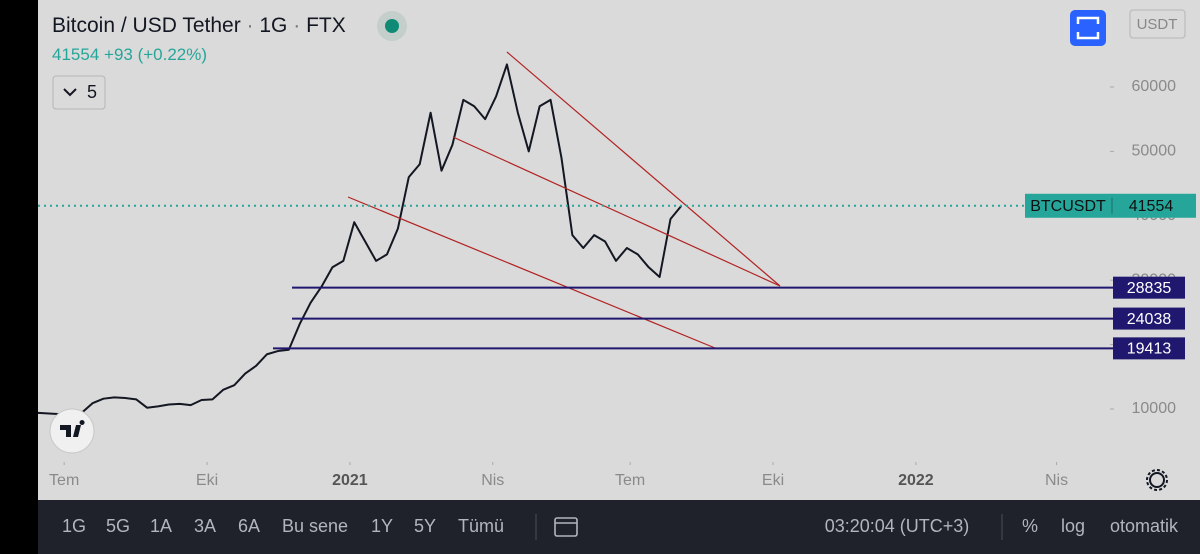 Image resolution: width=1200 pixels, height=554 pixels. What do you see at coordinates (1154, 408) in the screenshot?
I see `y-tick-label: 10000` at bounding box center [1154, 408].